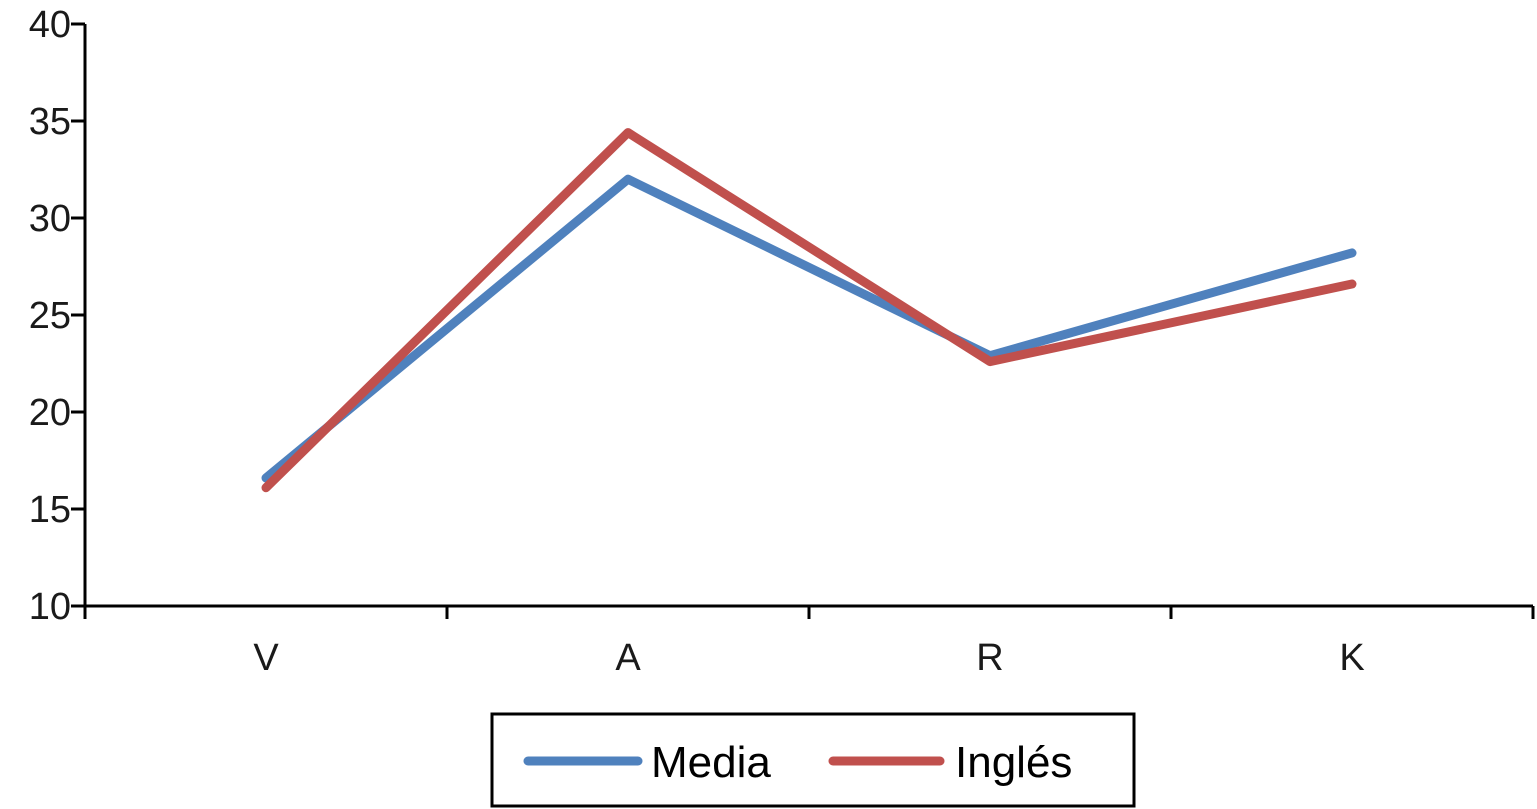 This screenshot has height=809, width=1537. Describe the element at coordinates (50, 219) in the screenshot. I see `y-tick-label: 30` at that location.